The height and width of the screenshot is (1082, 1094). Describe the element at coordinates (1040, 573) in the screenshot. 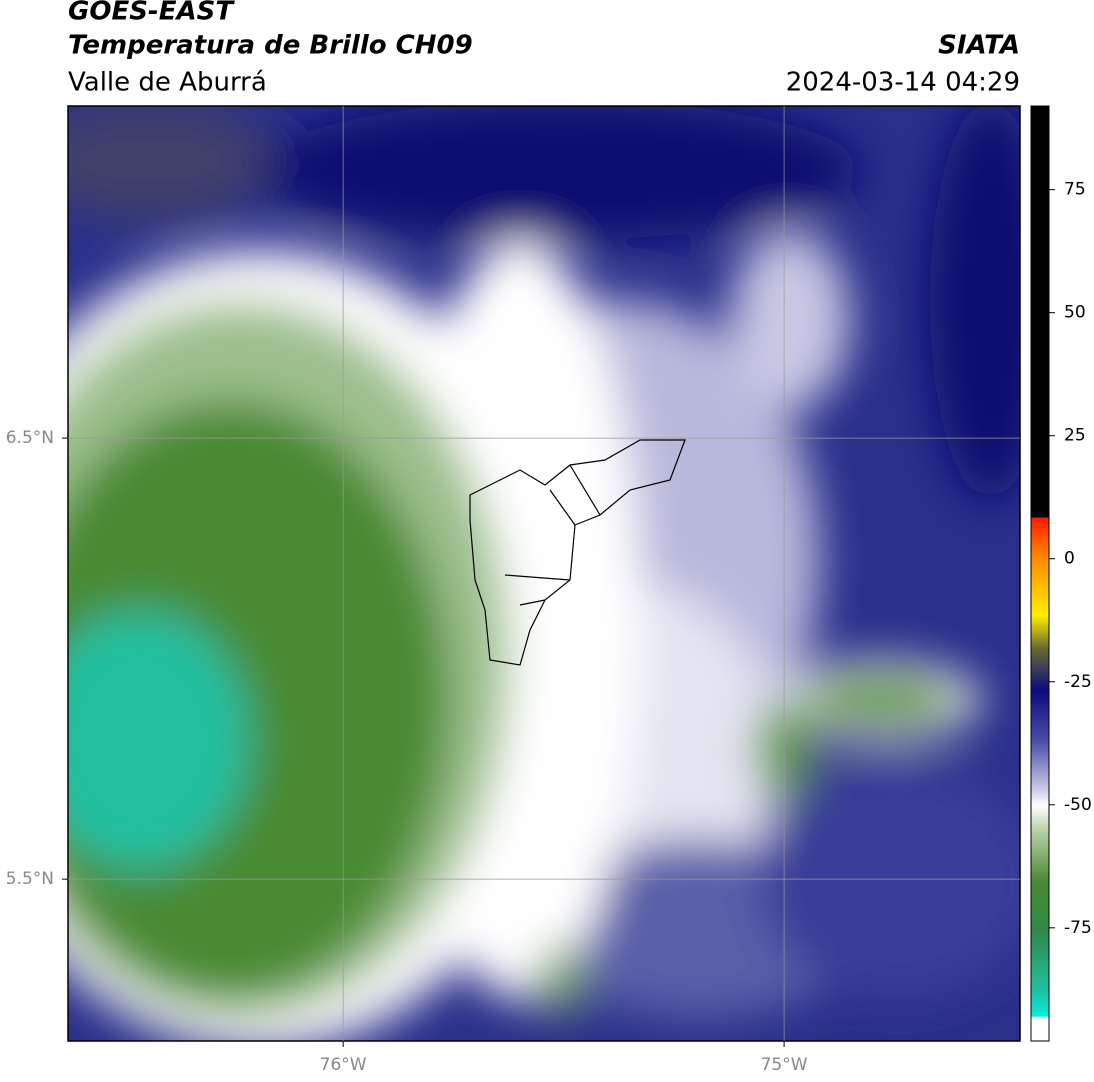

I see `colorbar` at that location.